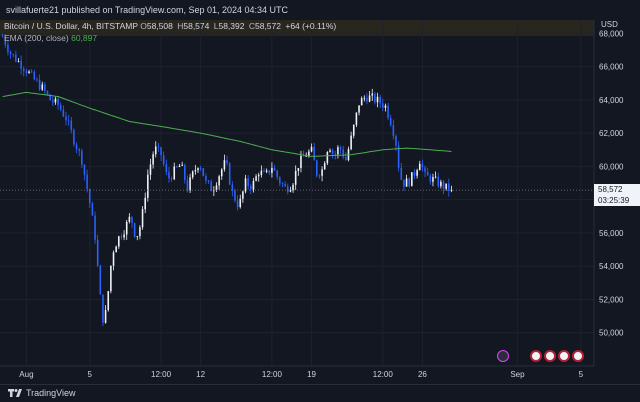  I want to click on symbol-title: Bitcoin / U.S. Dollar, 4h, BITSTAMP, so click(71, 26).